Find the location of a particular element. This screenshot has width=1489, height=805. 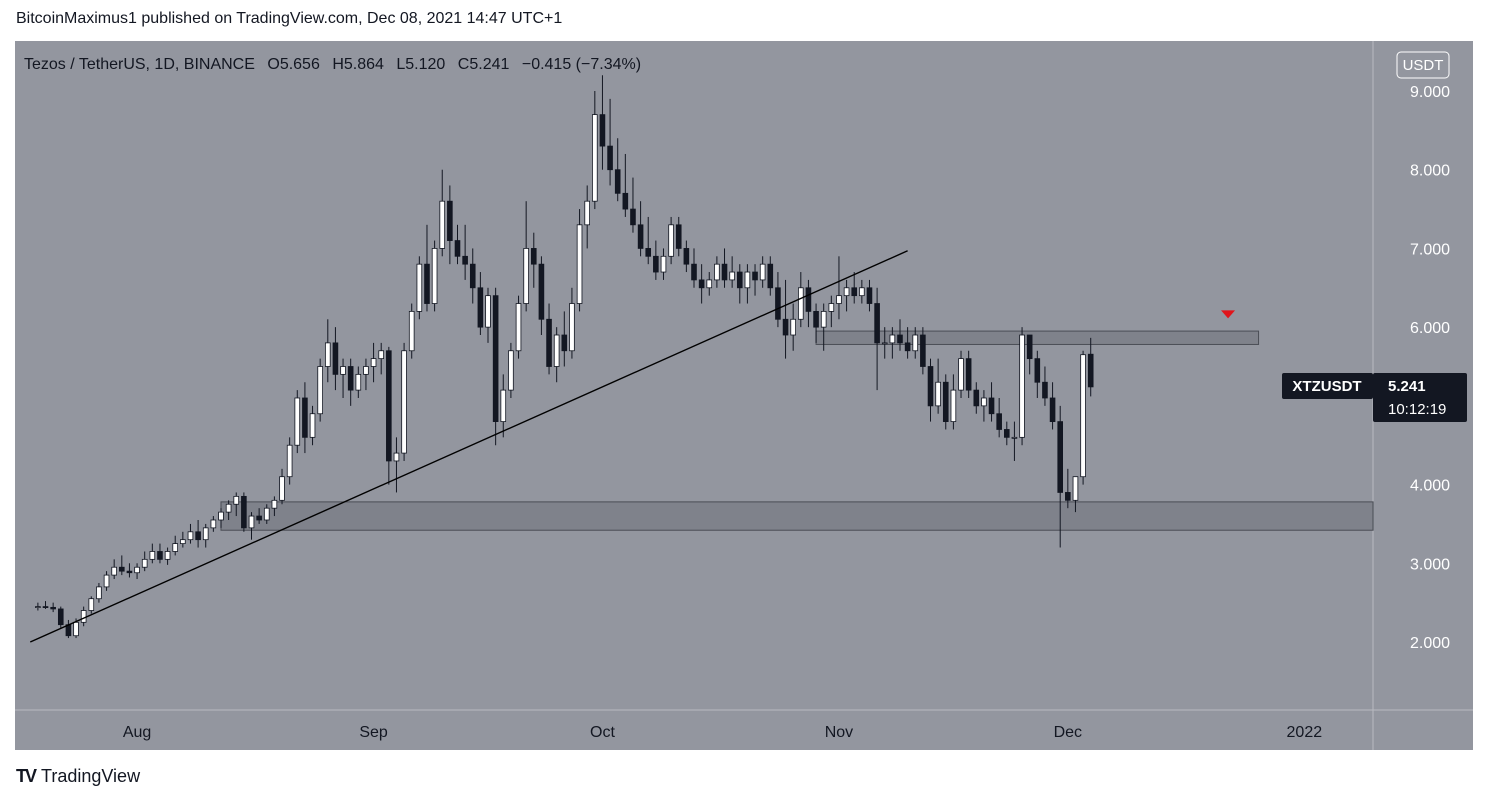

legend-change: −0.415 (−7.34%) is located at coordinates (581, 64).